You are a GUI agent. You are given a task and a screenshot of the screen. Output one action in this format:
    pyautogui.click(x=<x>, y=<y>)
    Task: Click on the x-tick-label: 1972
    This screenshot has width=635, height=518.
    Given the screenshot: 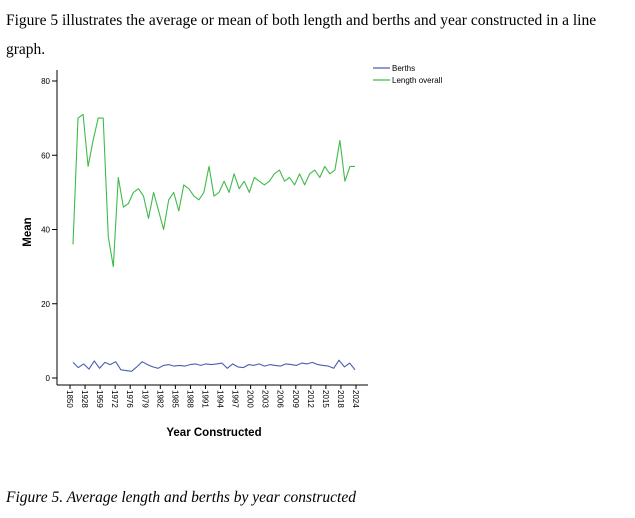 What is the action you would take?
    pyautogui.click(x=114, y=399)
    